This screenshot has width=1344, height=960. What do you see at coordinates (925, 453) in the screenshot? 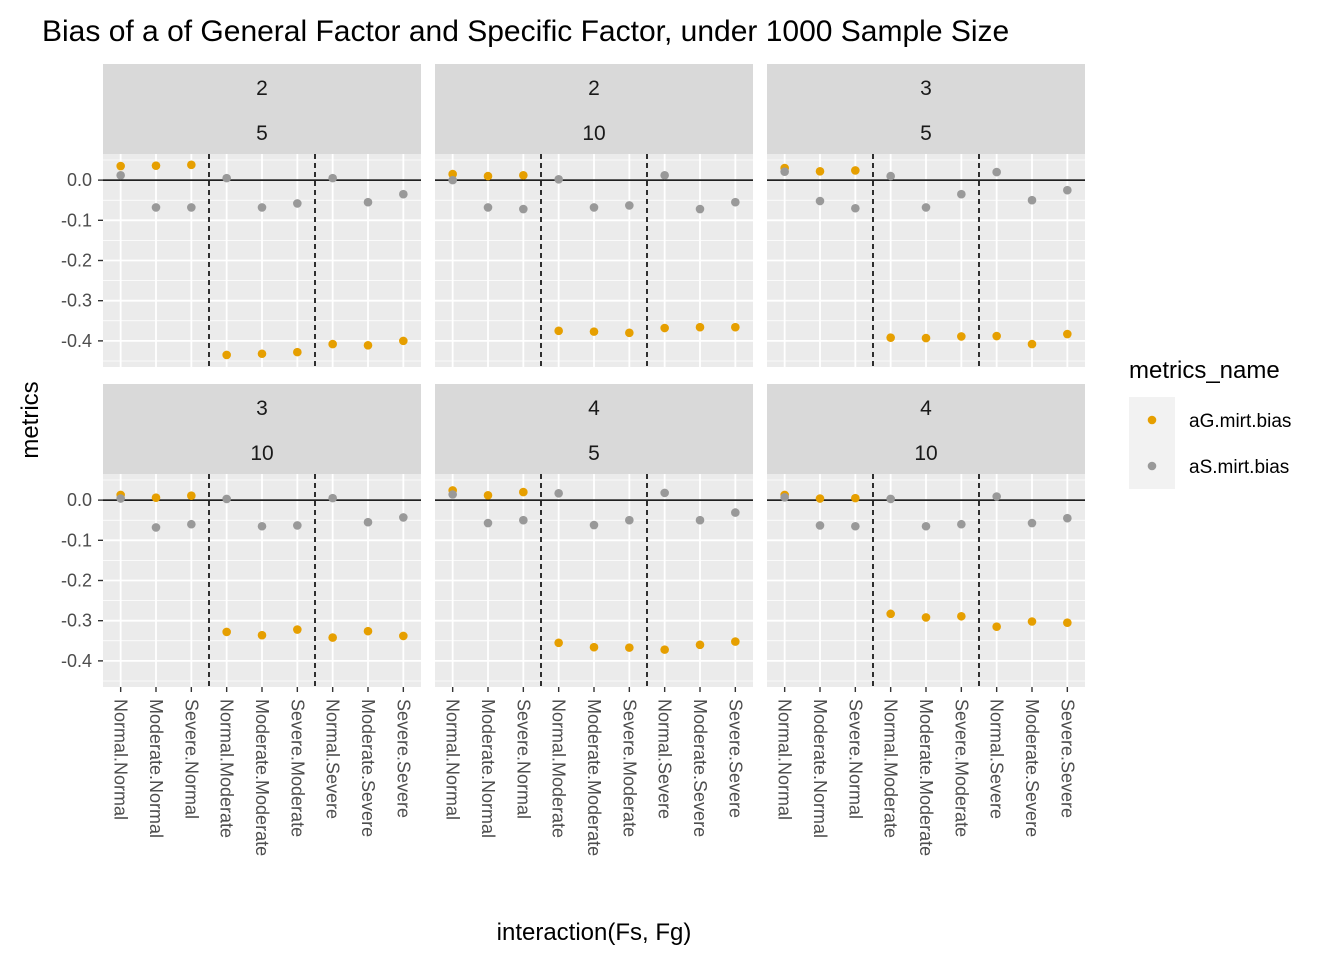
I see `facet-label-bottom: 10` at bounding box center [925, 453].